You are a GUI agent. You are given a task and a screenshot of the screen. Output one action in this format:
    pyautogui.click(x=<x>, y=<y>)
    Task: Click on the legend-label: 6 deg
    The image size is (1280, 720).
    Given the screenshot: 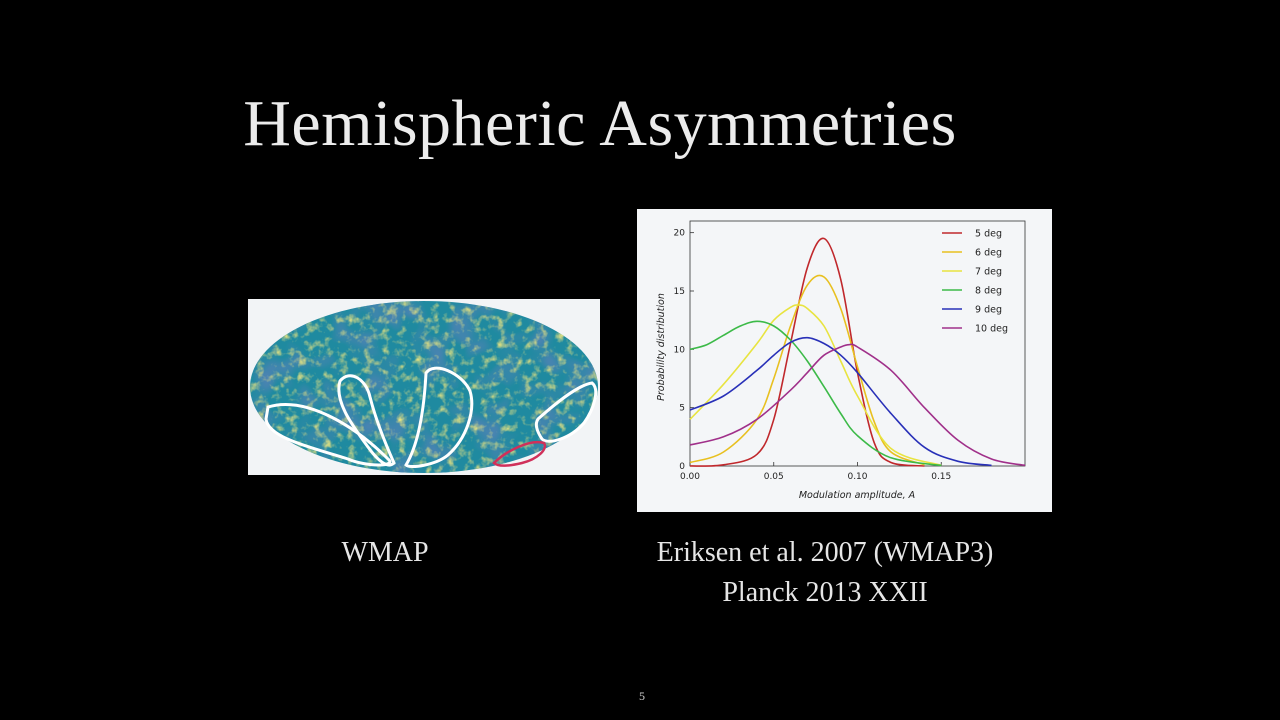 What is the action you would take?
    pyautogui.click(x=988, y=253)
    